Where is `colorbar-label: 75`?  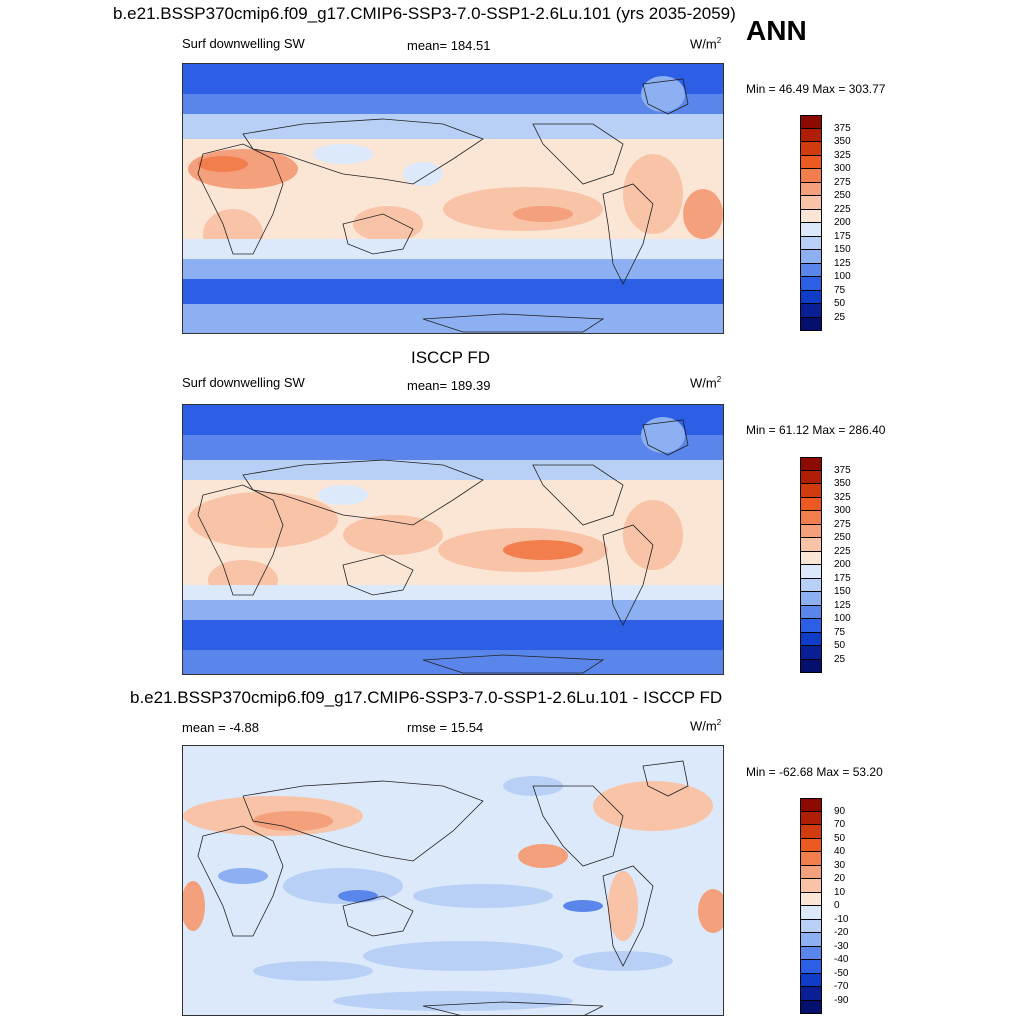 colorbar-label: 75 is located at coordinates (840, 632).